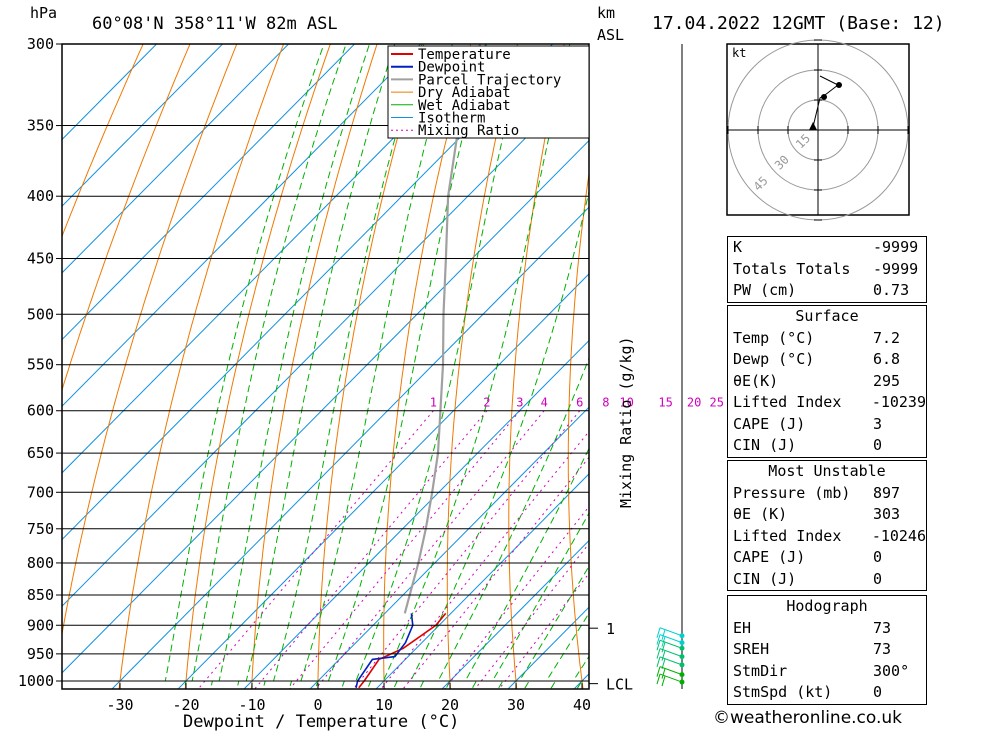 This screenshot has width=1000, height=733. What do you see at coordinates (808, 718) in the screenshot?
I see `weatheronline-credit: ©weatheronline.co.uk` at bounding box center [808, 718].